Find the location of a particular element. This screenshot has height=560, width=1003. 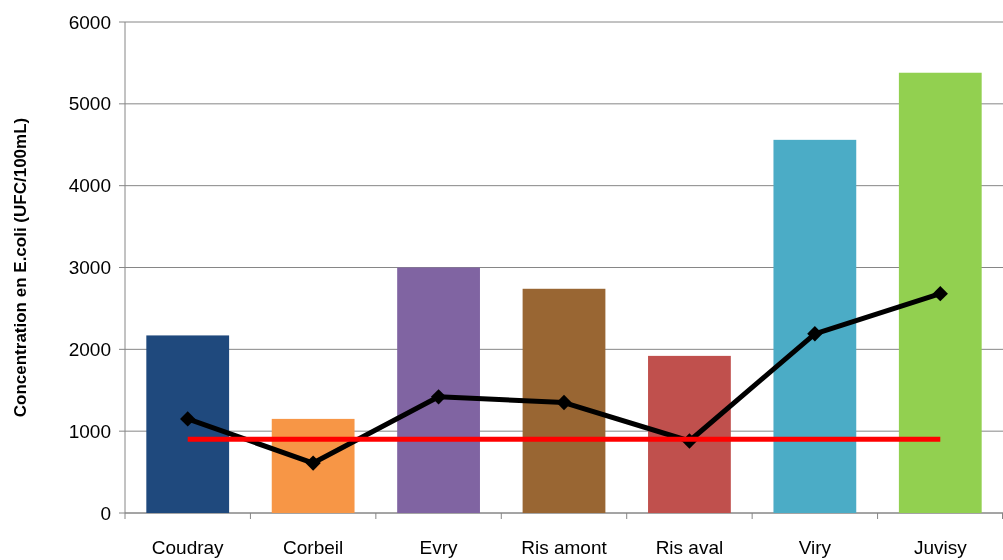

y-tick-label: 3000 is located at coordinates (89, 268).